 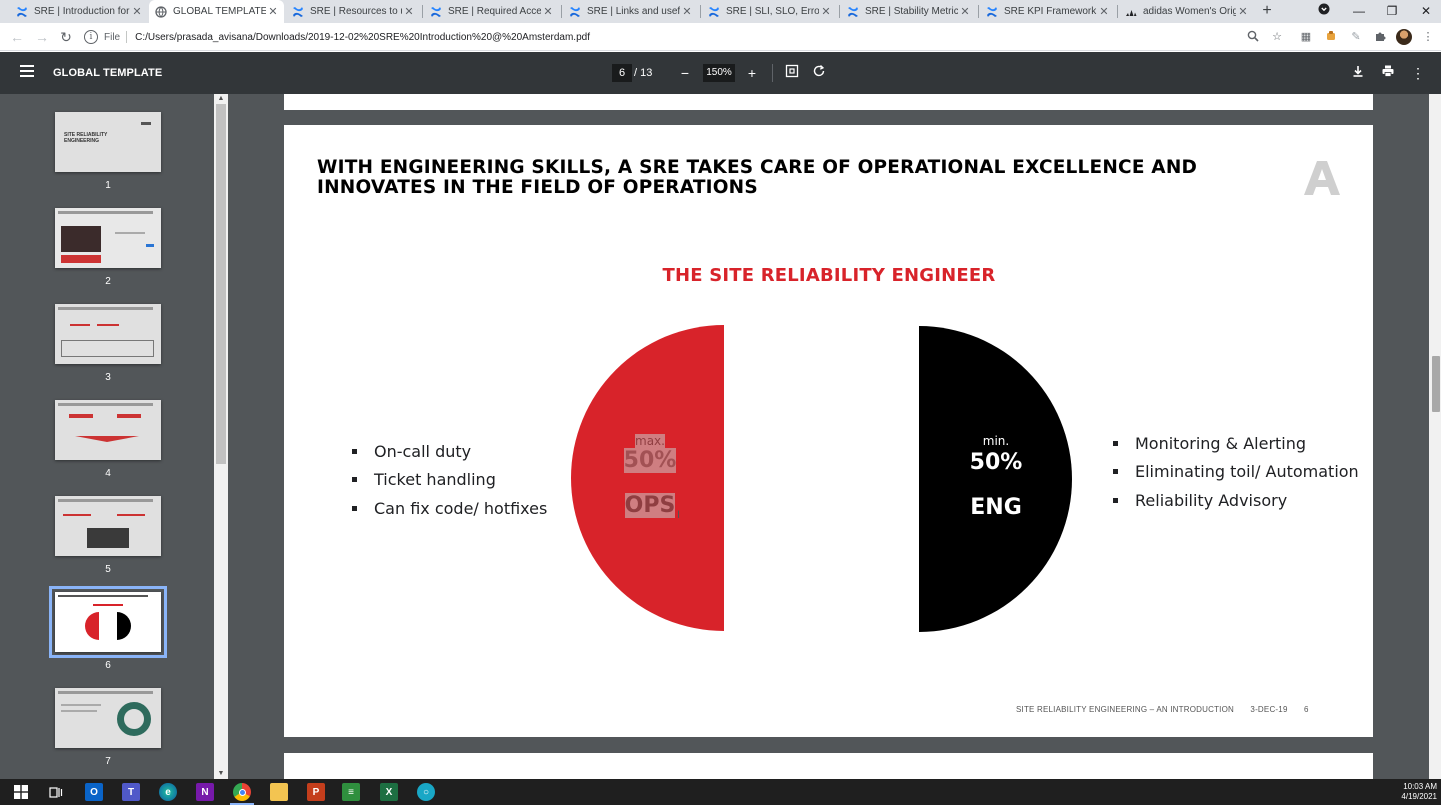 What do you see at coordinates (819, 73) in the screenshot?
I see `rotate-icon` at bounding box center [819, 73].